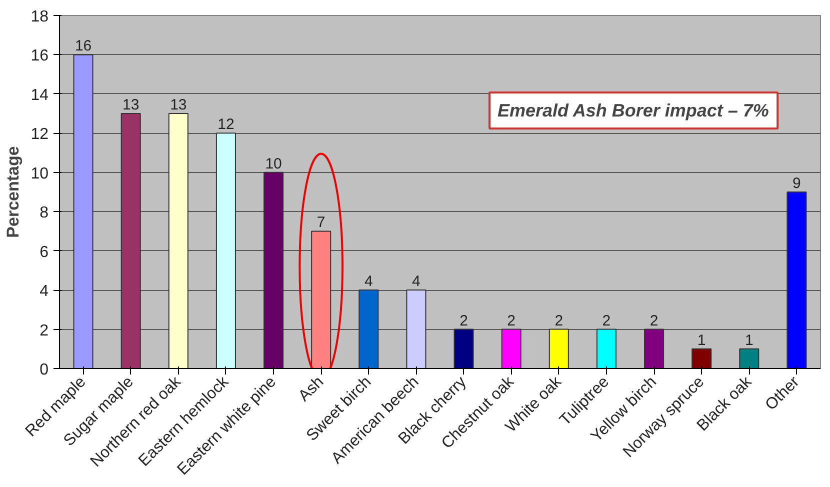  Describe the element at coordinates (796, 183) in the screenshot. I see `data-label: 9` at that location.